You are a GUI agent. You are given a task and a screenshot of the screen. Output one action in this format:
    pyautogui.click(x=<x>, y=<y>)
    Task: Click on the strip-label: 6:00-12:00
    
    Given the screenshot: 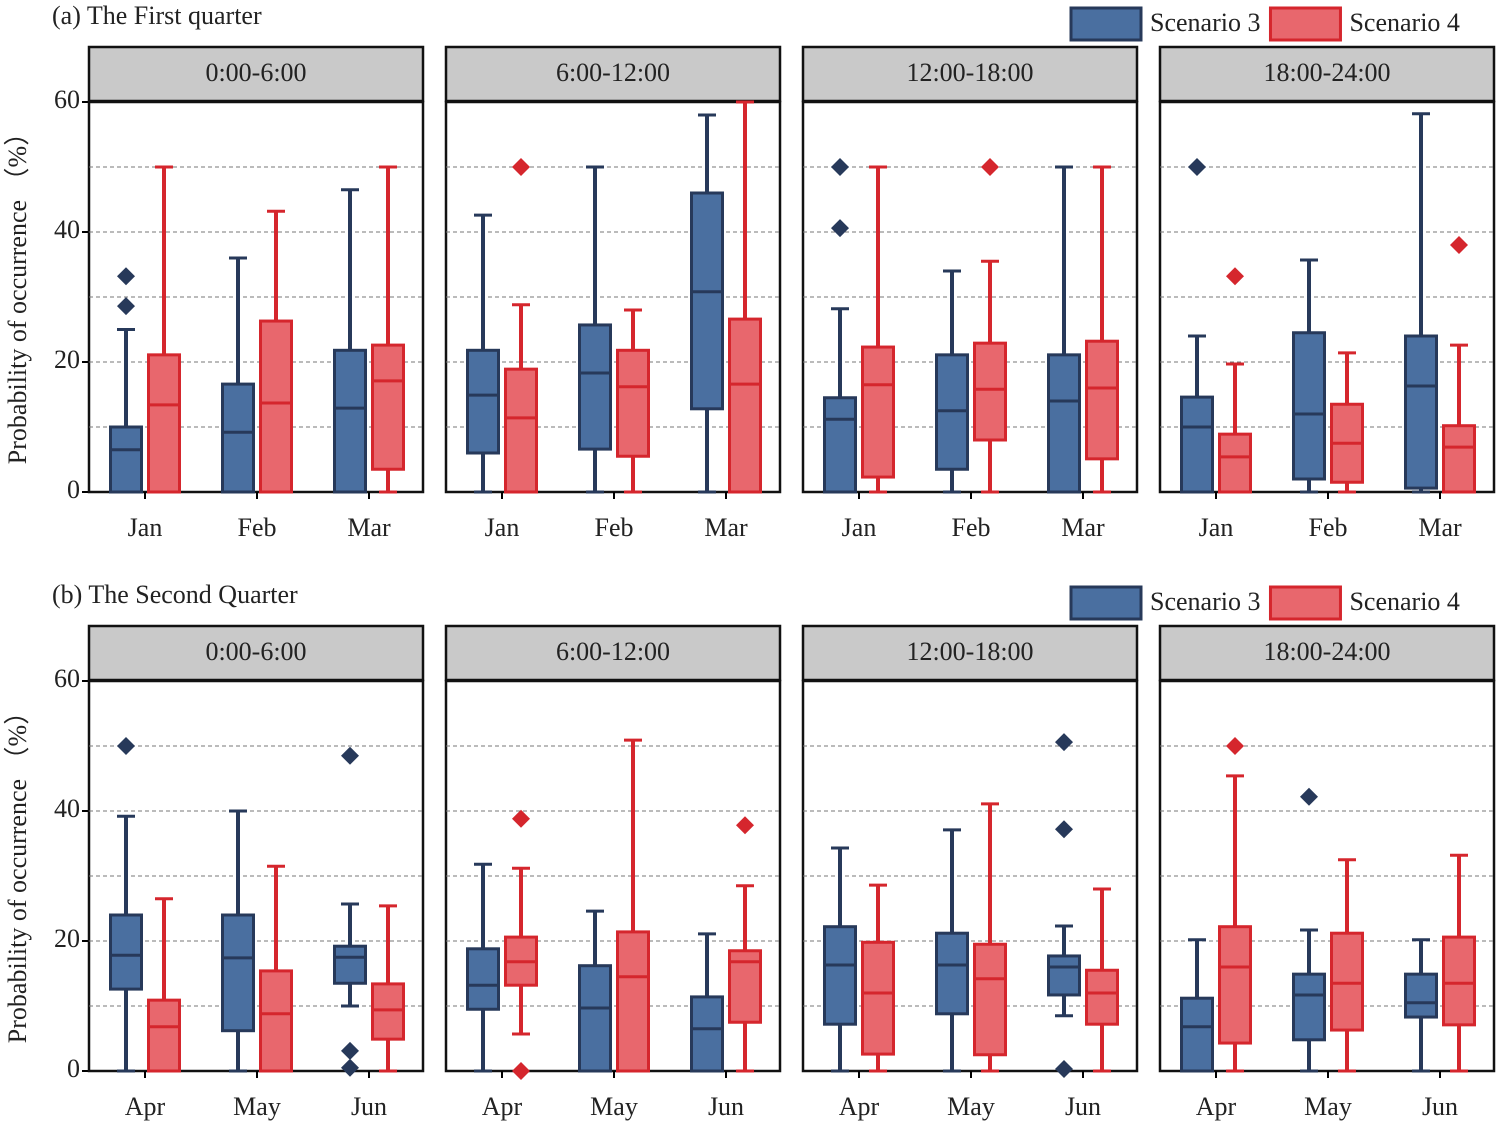 What is the action you would take?
    pyautogui.click(x=613, y=72)
    